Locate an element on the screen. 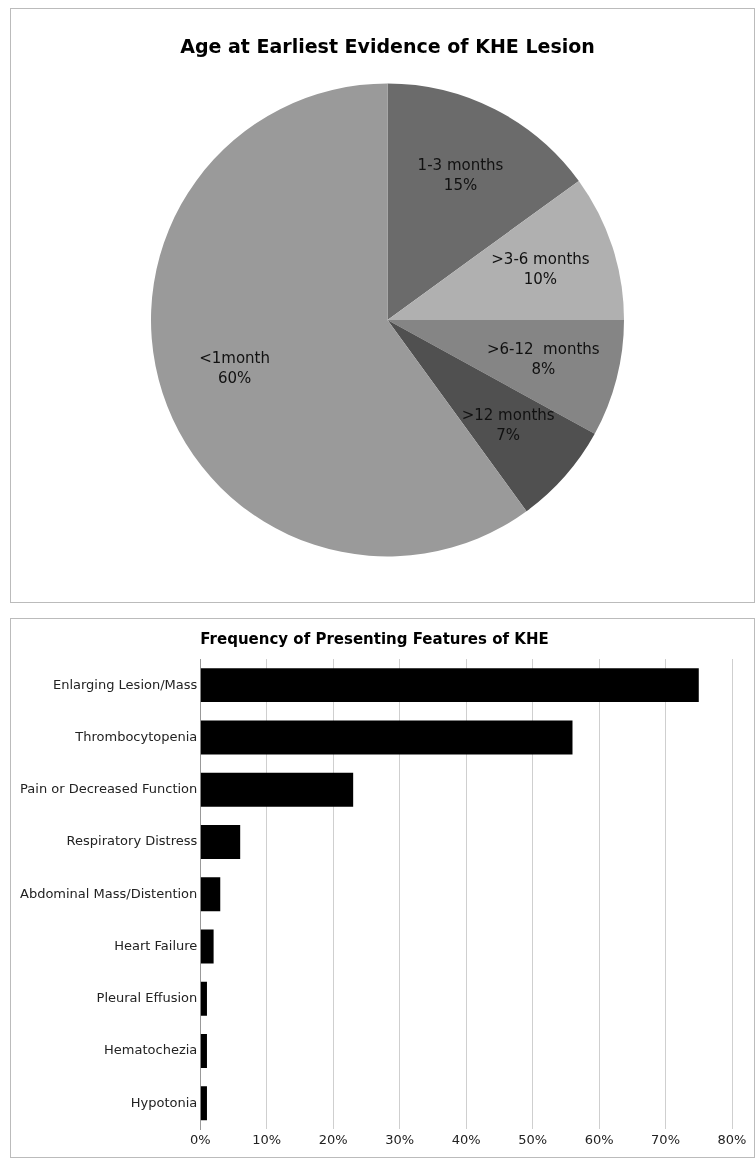  x-tick-label: 80% is located at coordinates (732, 1139).